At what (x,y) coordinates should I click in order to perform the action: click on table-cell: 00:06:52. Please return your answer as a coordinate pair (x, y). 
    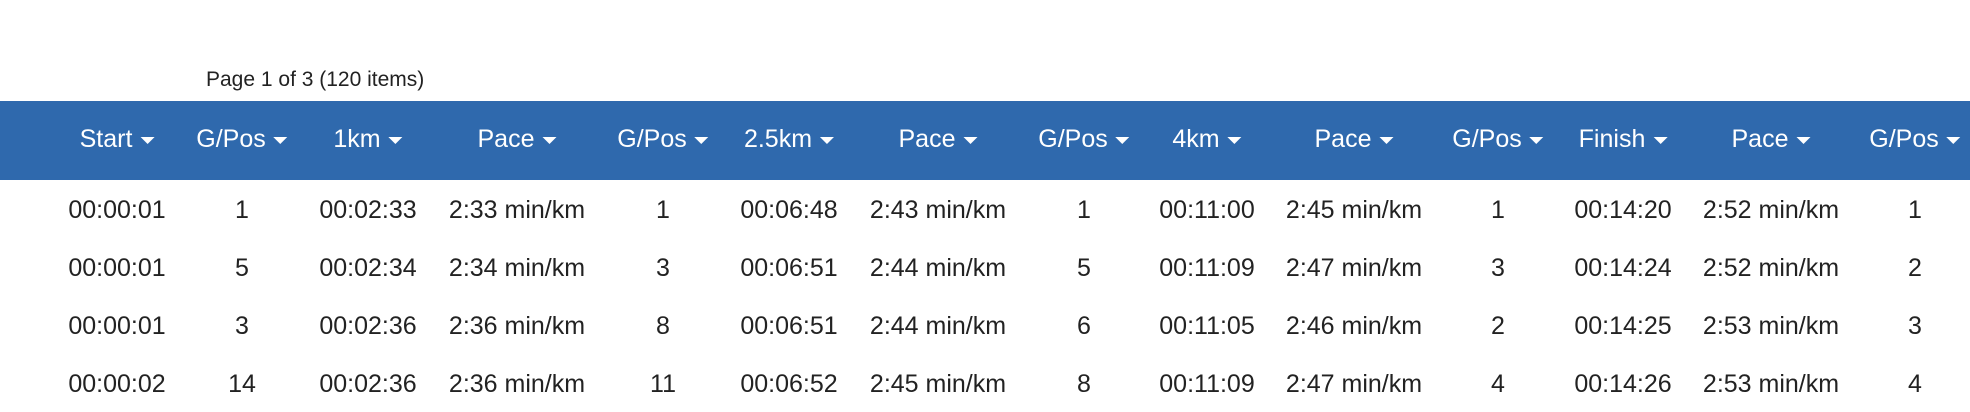
    Looking at the image, I should click on (789, 384).